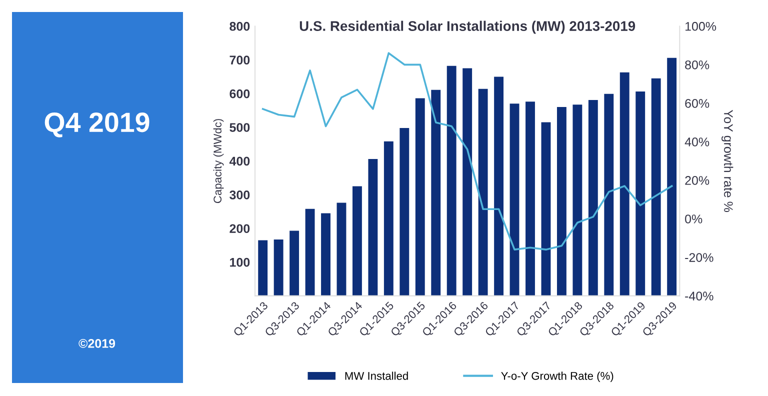  What do you see at coordinates (376, 376) in the screenshot?
I see `legend-label: MW Installed` at bounding box center [376, 376].